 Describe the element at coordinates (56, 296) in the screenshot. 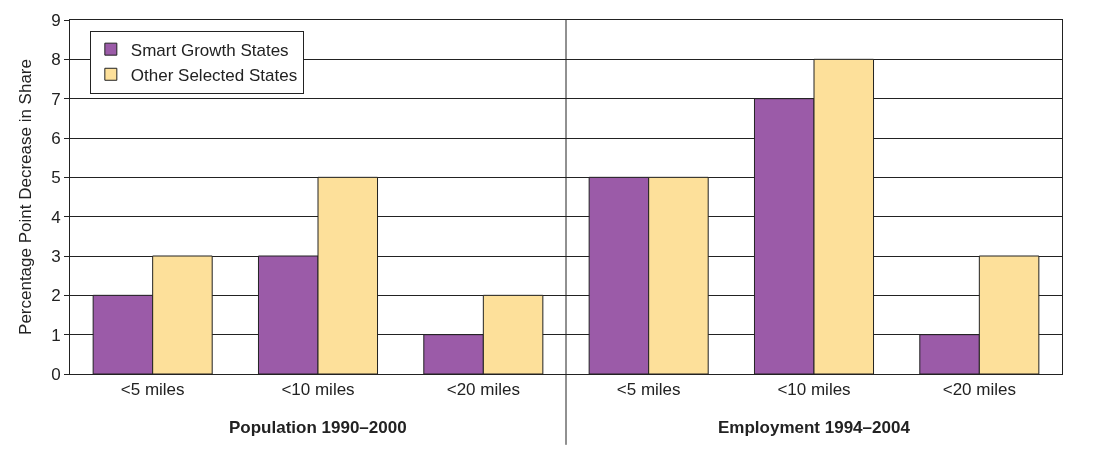

I see `y-tick-label: 2` at that location.